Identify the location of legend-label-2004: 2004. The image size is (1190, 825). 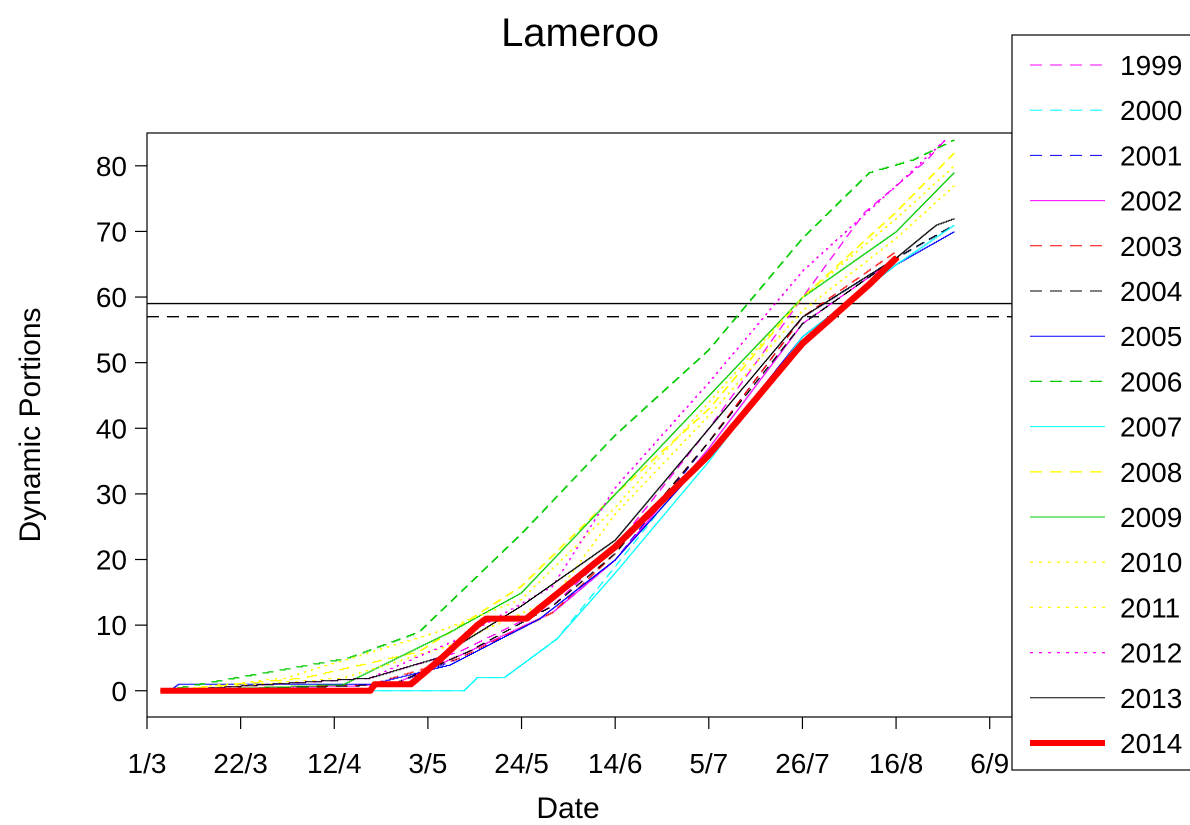
(1151, 291).